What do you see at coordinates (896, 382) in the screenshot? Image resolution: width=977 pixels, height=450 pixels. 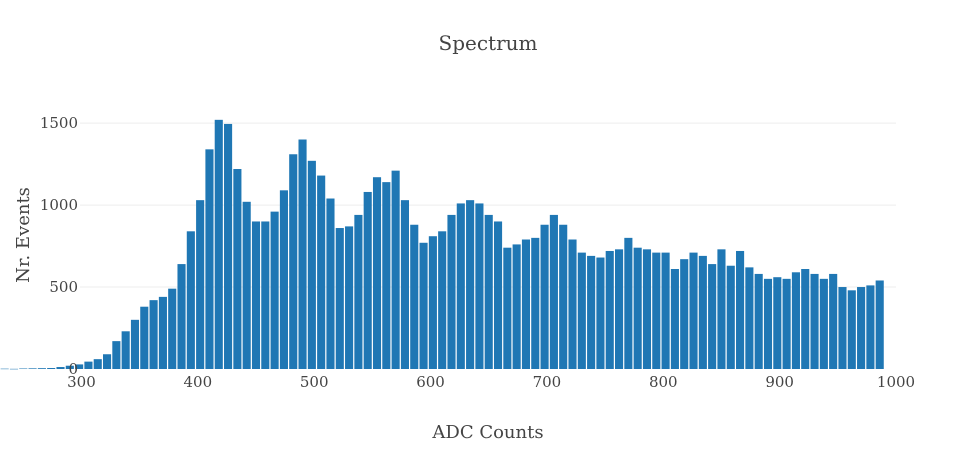 I see `x-tick-label: 1000` at bounding box center [896, 382].